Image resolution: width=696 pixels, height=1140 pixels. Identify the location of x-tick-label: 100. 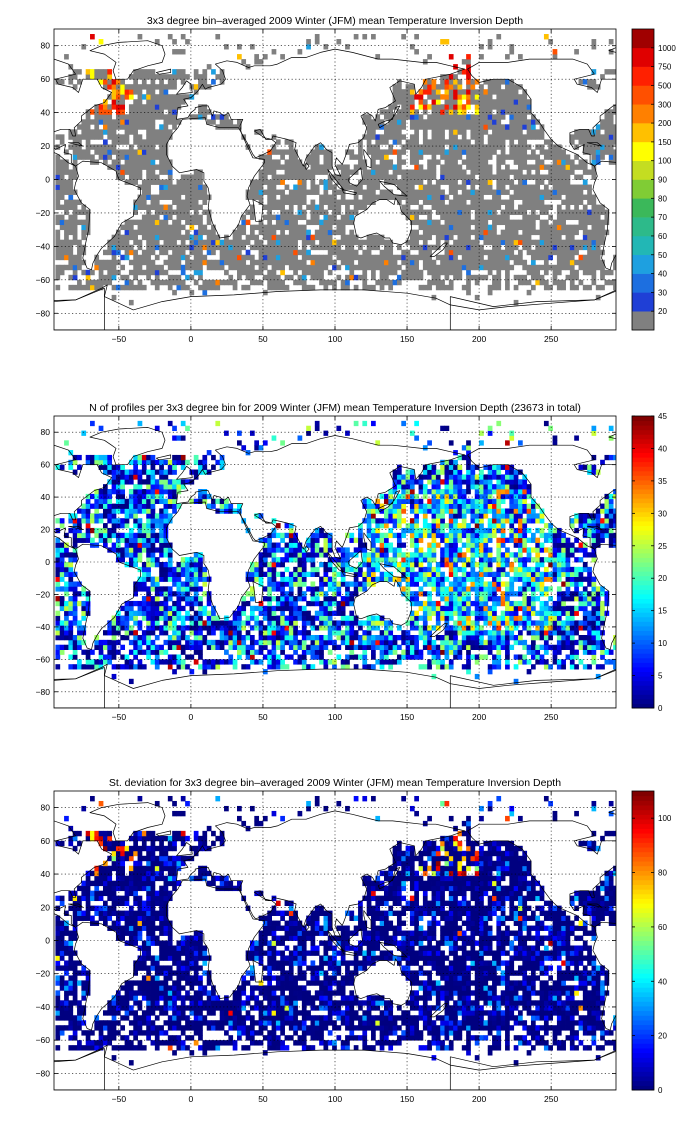
(335, 339).